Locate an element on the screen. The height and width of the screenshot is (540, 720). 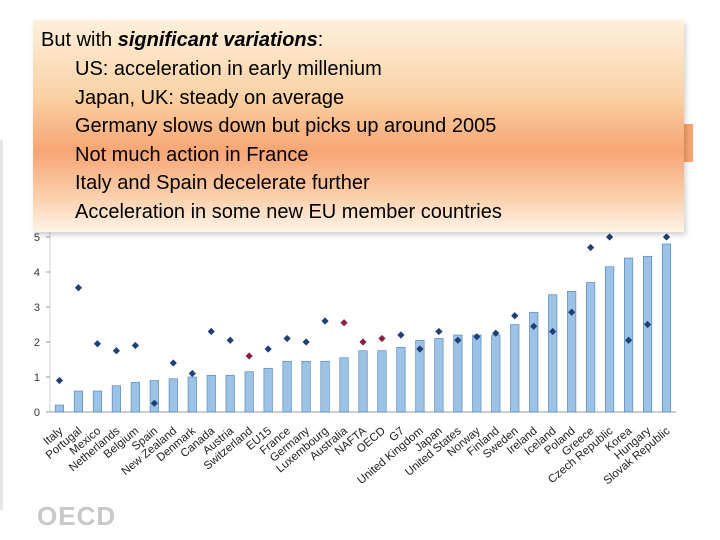
y-tick-label: 1 is located at coordinates (37, 378).